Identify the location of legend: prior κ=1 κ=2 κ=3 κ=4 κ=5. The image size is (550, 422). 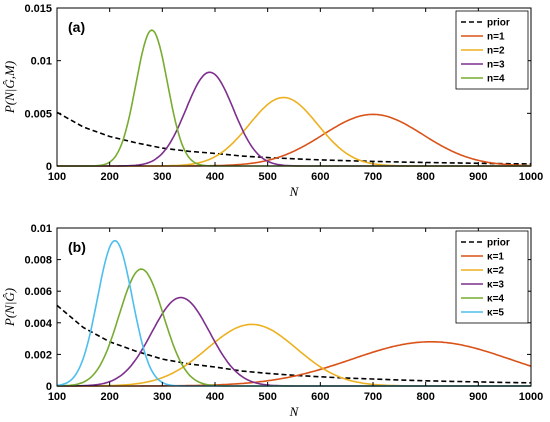
(492, 277).